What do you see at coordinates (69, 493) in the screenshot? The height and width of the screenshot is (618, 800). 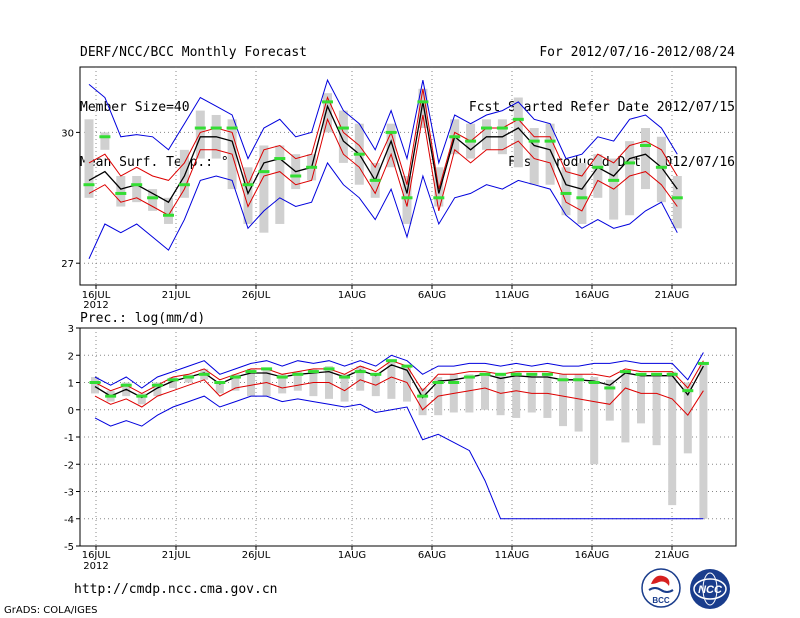 I see `y-tick-label: -3` at bounding box center [69, 493].